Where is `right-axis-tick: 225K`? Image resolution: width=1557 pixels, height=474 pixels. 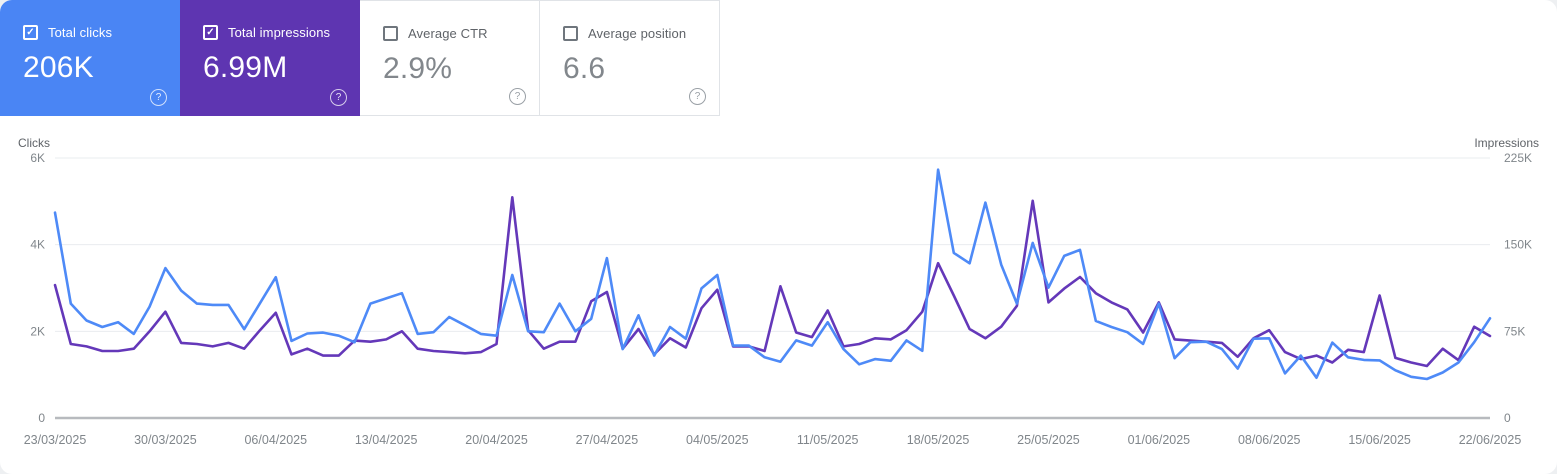
right-axis-tick: 225K is located at coordinates (1518, 158).